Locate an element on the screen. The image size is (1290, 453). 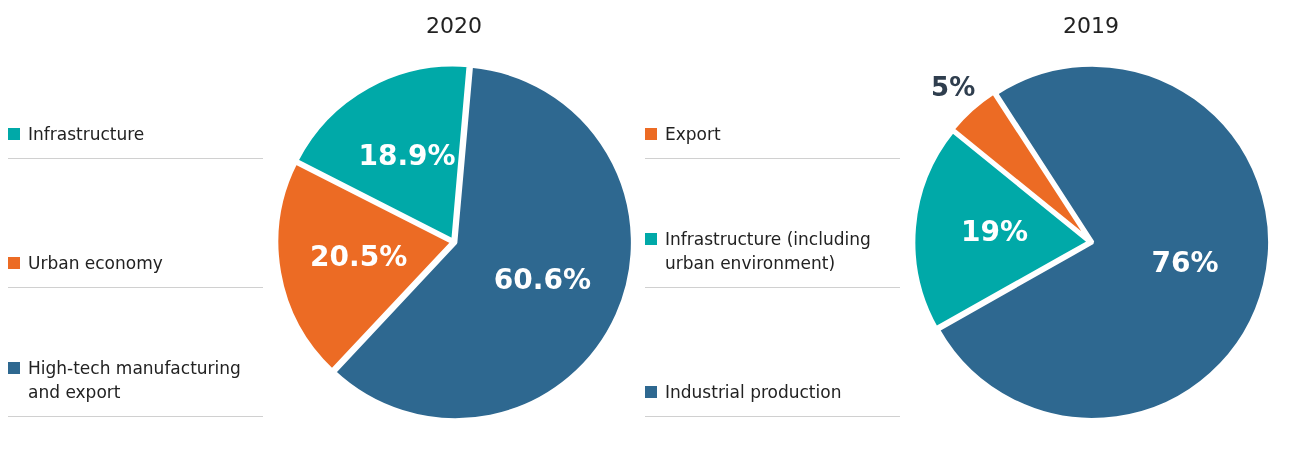
legend-label: Infrastructure (including urban environment) is located at coordinates (768, 251).